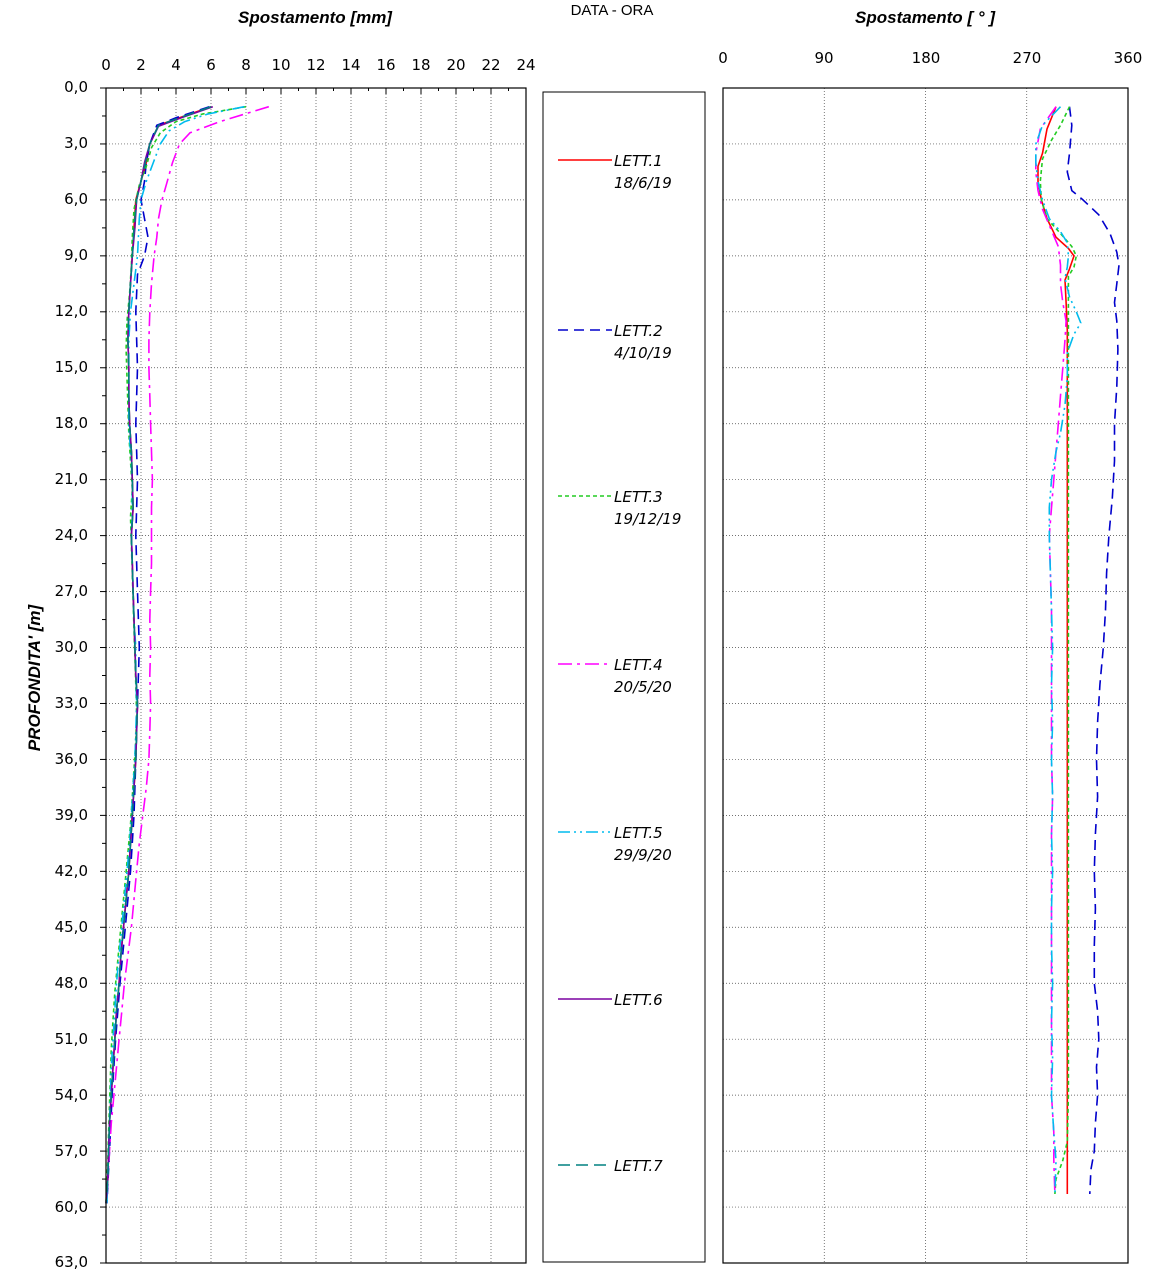 This screenshot has width=1150, height=1269. I want to click on left-x-tick: 24, so click(525, 65).